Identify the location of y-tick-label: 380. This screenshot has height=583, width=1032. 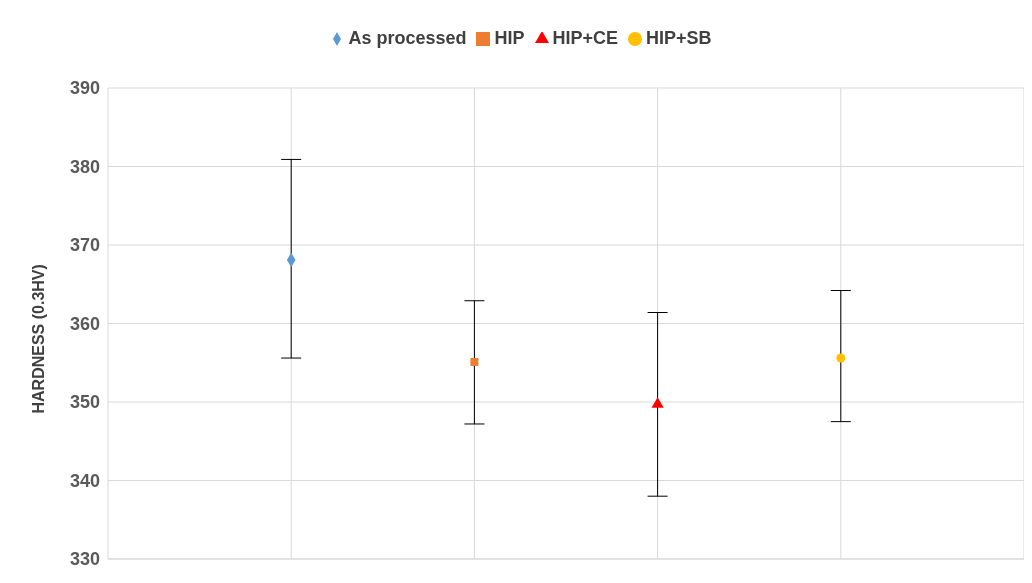
(84, 166).